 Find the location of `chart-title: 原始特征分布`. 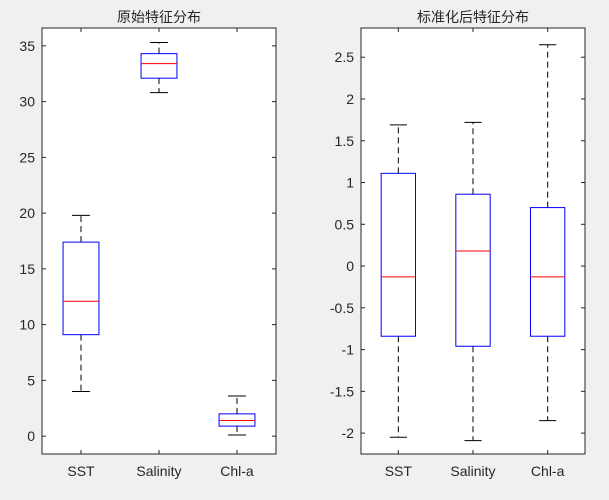

chart-title: 原始特征分布 is located at coordinates (159, 18).